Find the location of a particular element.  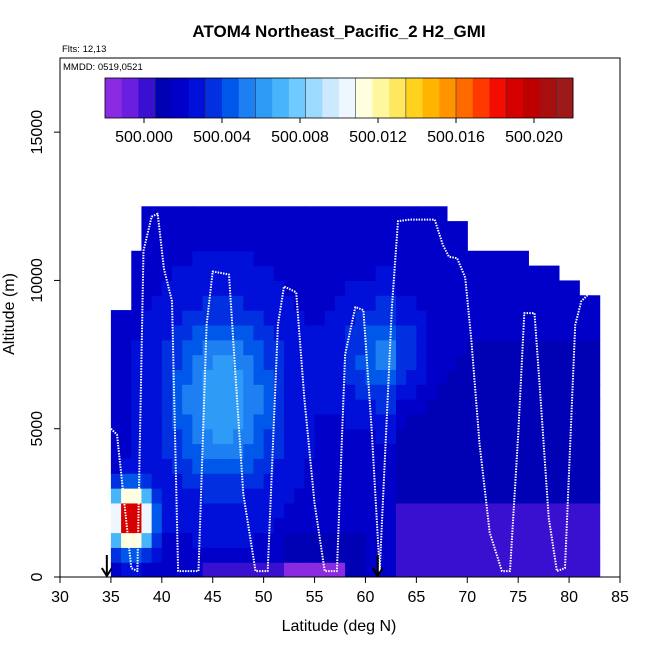

y-tick-label: 15000 is located at coordinates (37, 132).